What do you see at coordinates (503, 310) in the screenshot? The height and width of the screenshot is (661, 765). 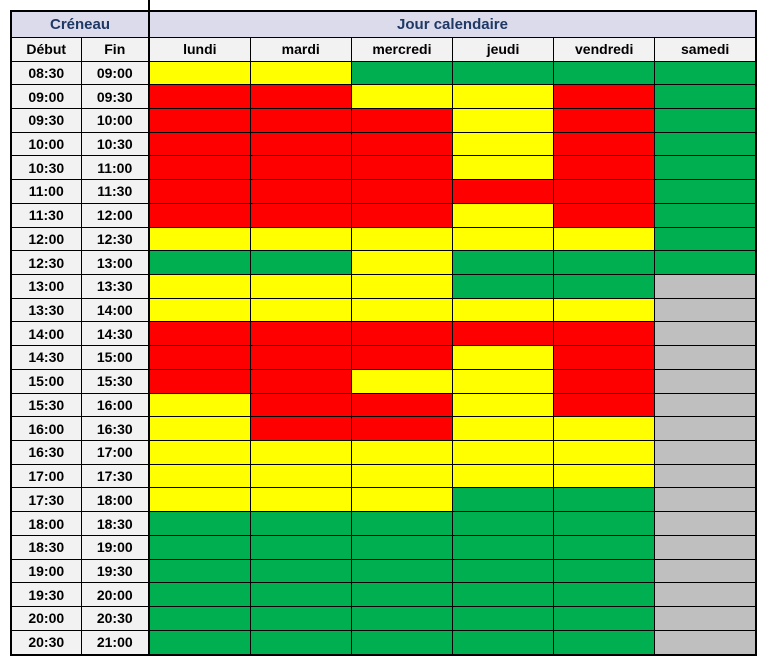 I see `availability-cell-jeudi-13:30` at bounding box center [503, 310].